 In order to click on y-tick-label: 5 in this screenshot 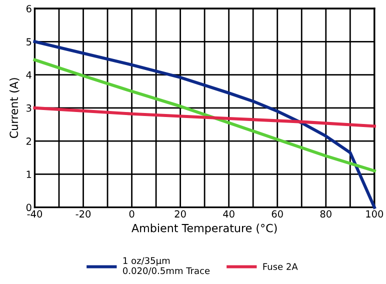, I will do `click(29, 42)`.